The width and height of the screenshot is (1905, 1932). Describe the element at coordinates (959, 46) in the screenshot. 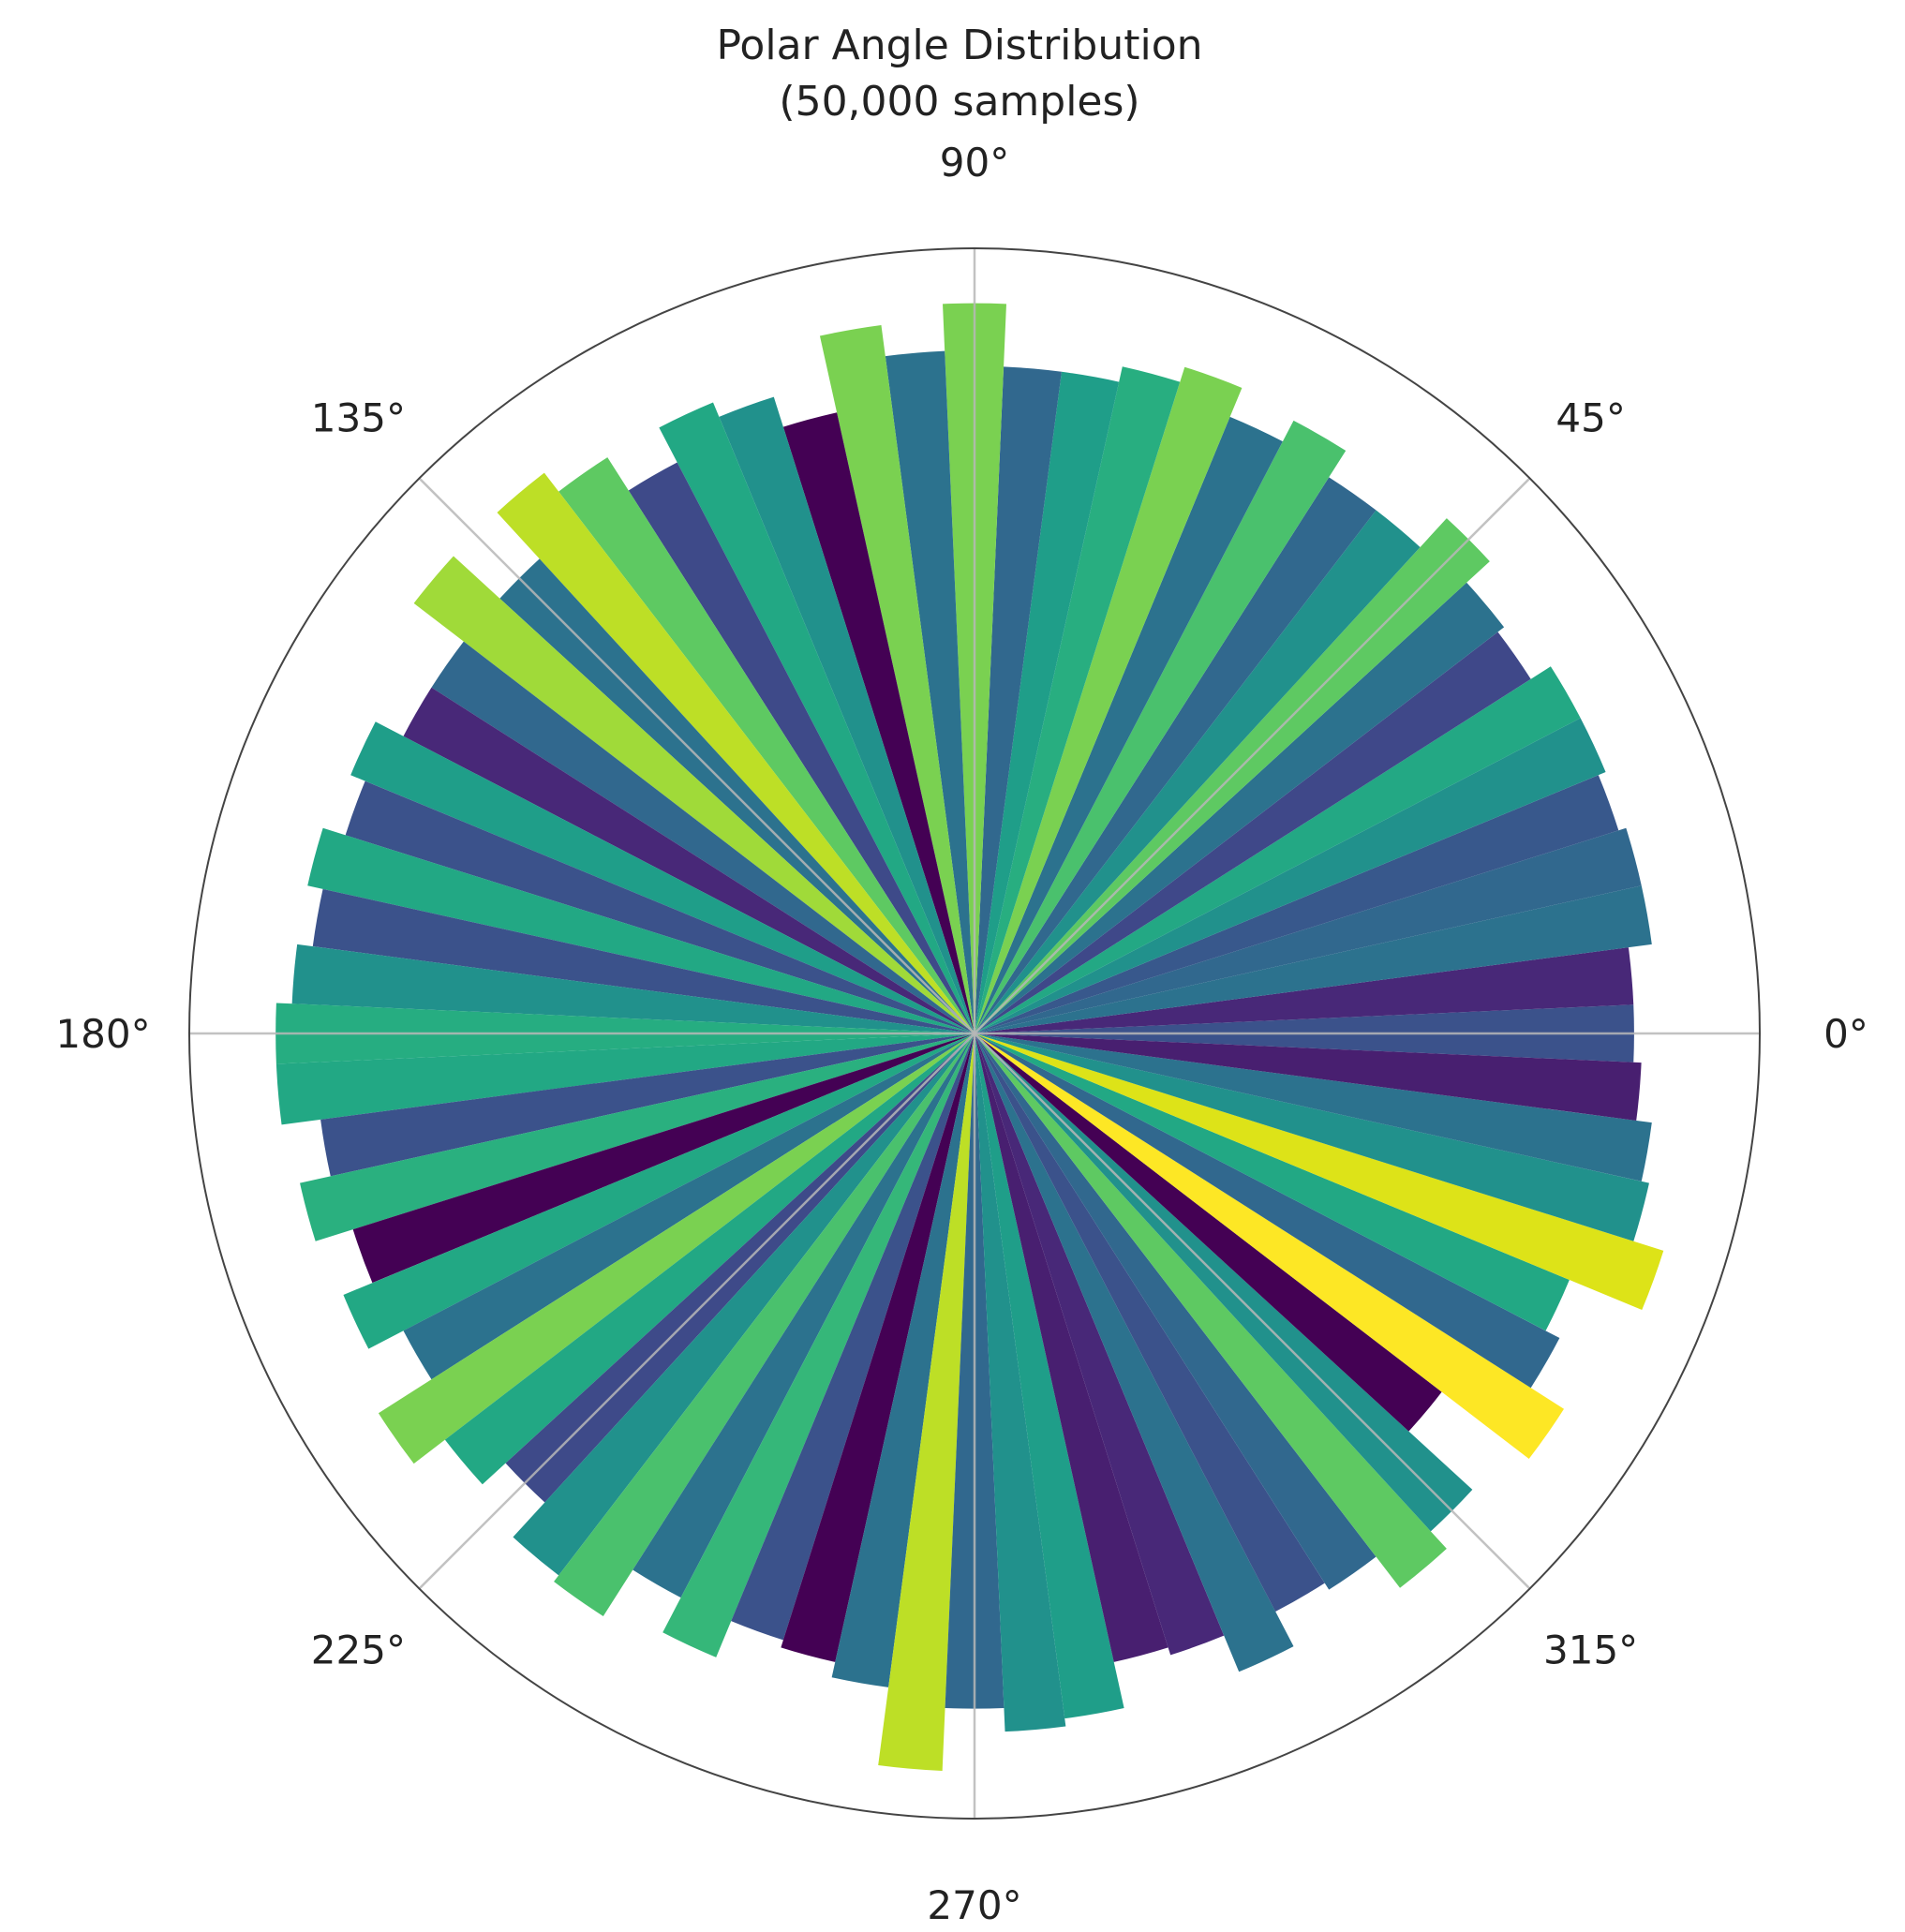

I see `chart-title: Polar Angle Distribution` at that location.